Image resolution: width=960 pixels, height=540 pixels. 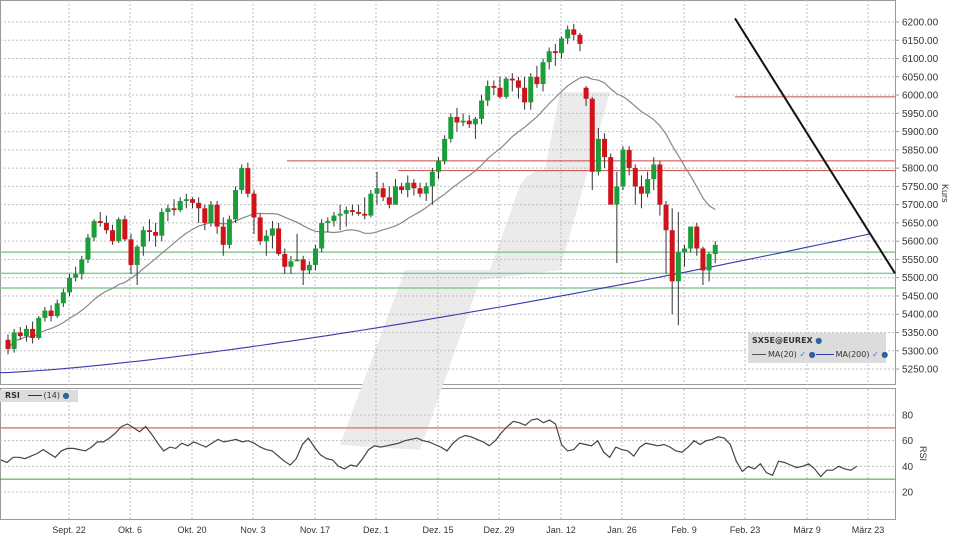 What do you see at coordinates (920, 260) in the screenshot?
I see `price-tick-label: 5550.00` at bounding box center [920, 260].